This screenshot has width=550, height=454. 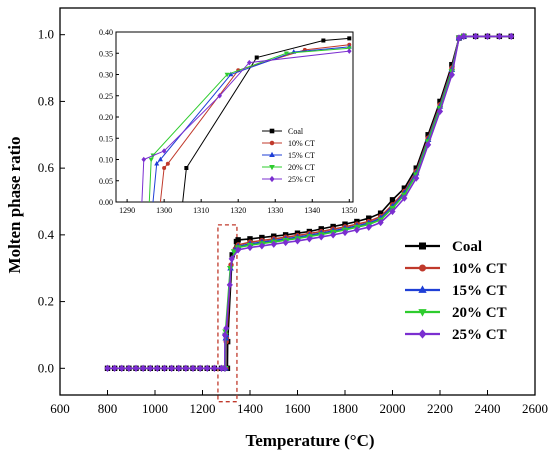 I want to click on inset-y-tick-label: 0.10, so click(x=106, y=160).